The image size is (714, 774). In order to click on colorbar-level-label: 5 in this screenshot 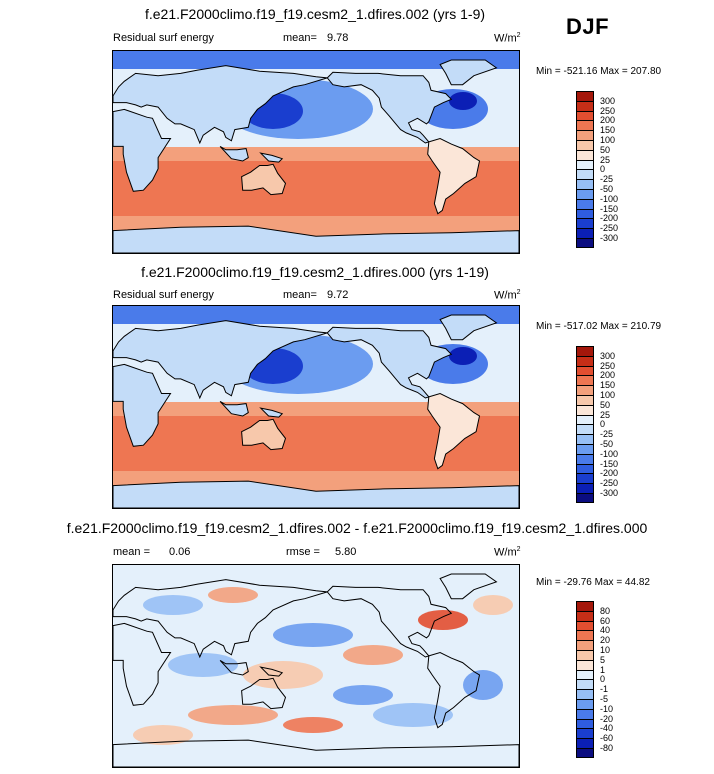, I will do `click(603, 659)`.